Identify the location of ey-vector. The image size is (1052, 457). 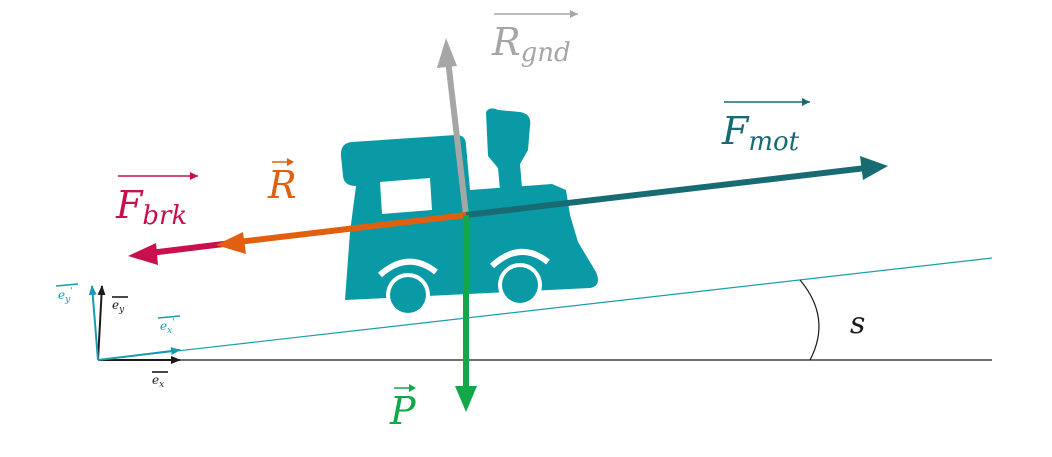
(101, 323).